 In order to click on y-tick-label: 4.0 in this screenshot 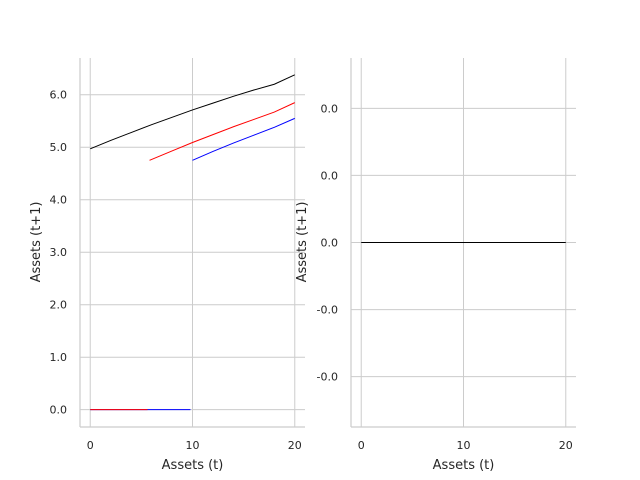, I will do `click(59, 200)`.